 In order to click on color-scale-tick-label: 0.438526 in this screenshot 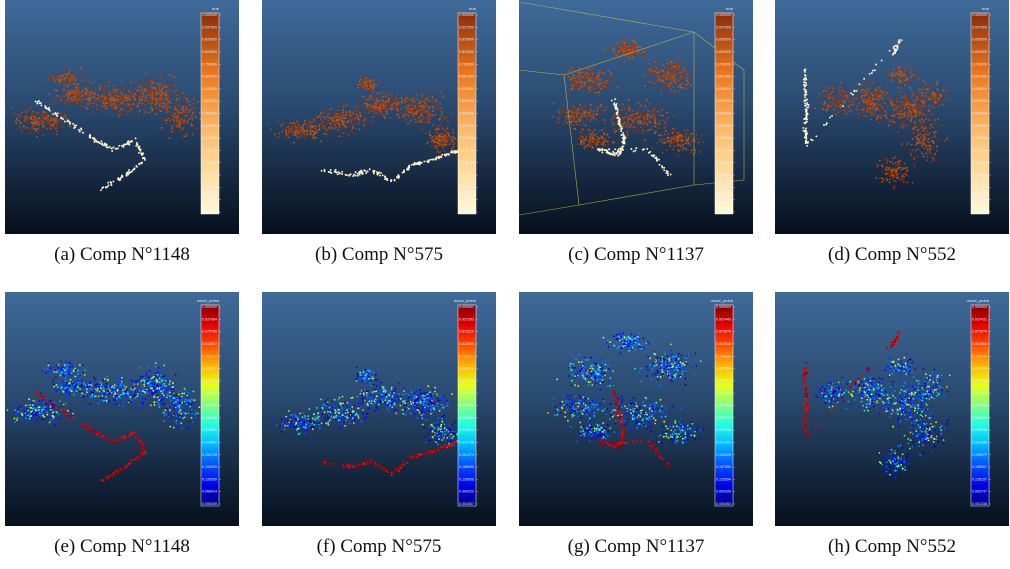, I will do `click(466, 418)`.